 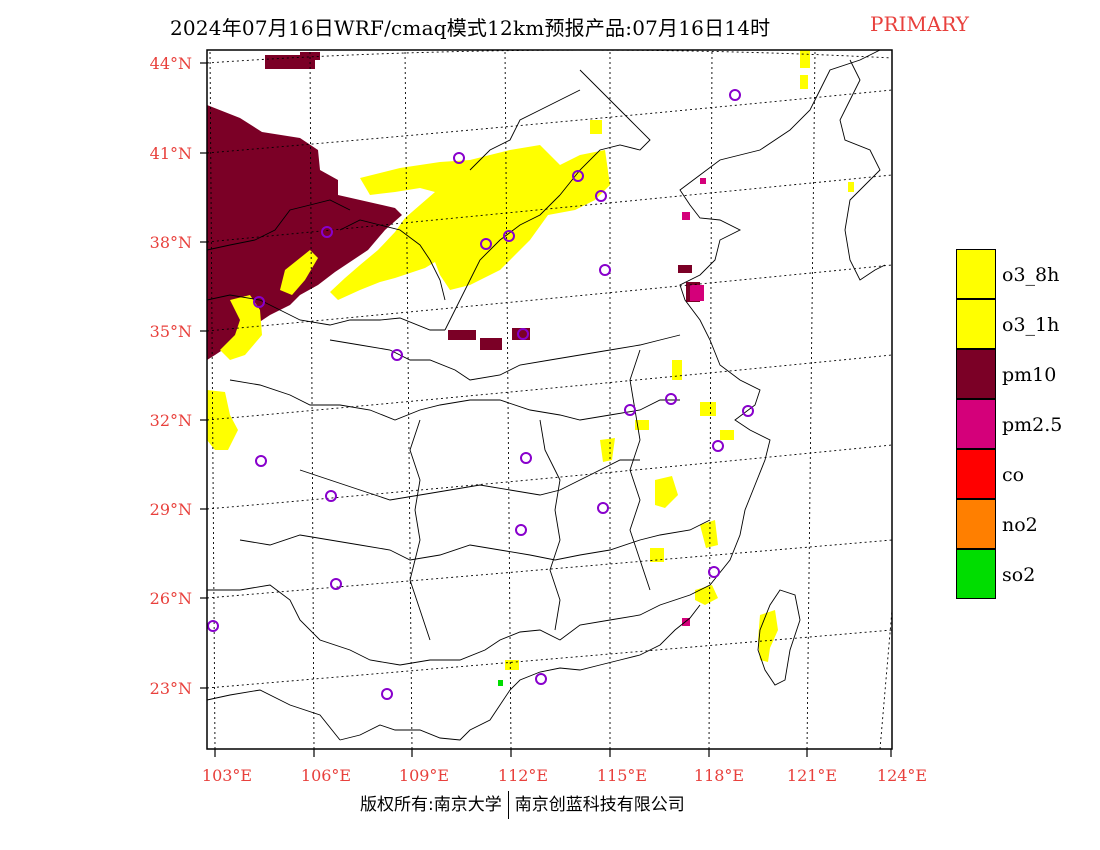 What do you see at coordinates (976, 424) in the screenshot?
I see `legend-swatch-pm25` at bounding box center [976, 424].